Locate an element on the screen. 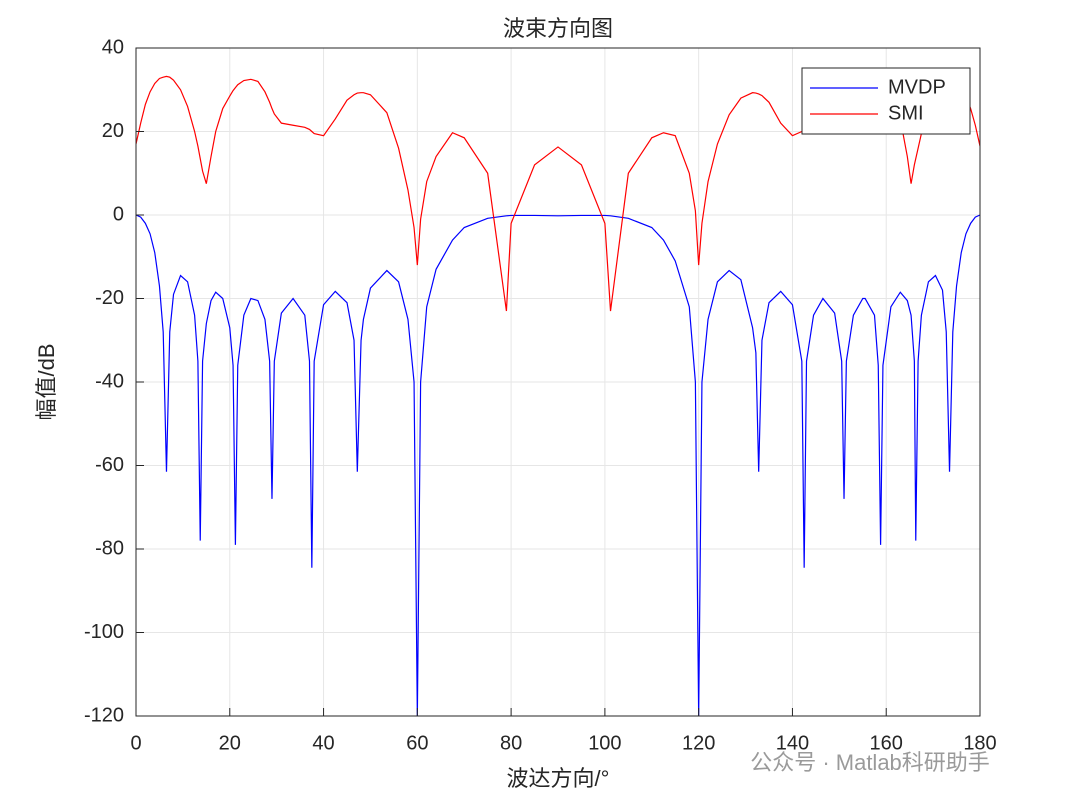  watermark: 公众号 · Matlab科研助手 is located at coordinates (870, 762).